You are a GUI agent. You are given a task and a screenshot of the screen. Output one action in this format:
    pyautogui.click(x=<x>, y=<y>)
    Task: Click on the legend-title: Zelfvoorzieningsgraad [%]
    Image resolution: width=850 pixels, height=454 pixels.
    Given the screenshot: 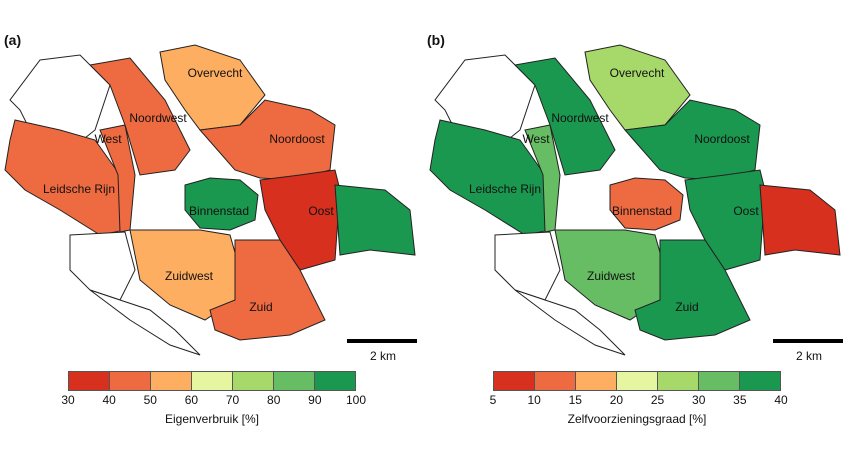 What is the action you would take?
    pyautogui.click(x=637, y=419)
    